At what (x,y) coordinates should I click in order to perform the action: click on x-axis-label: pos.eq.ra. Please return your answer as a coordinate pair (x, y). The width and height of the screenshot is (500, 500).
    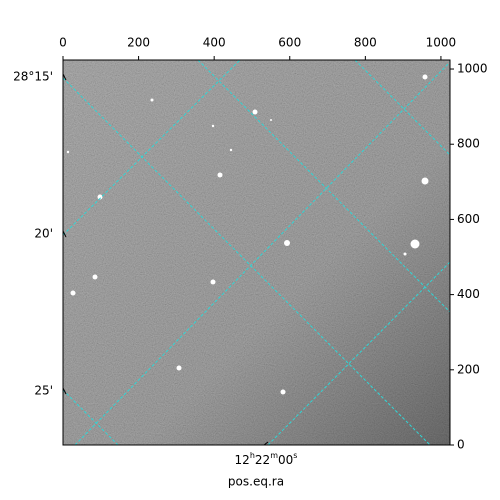
    Looking at the image, I should click on (256, 482).